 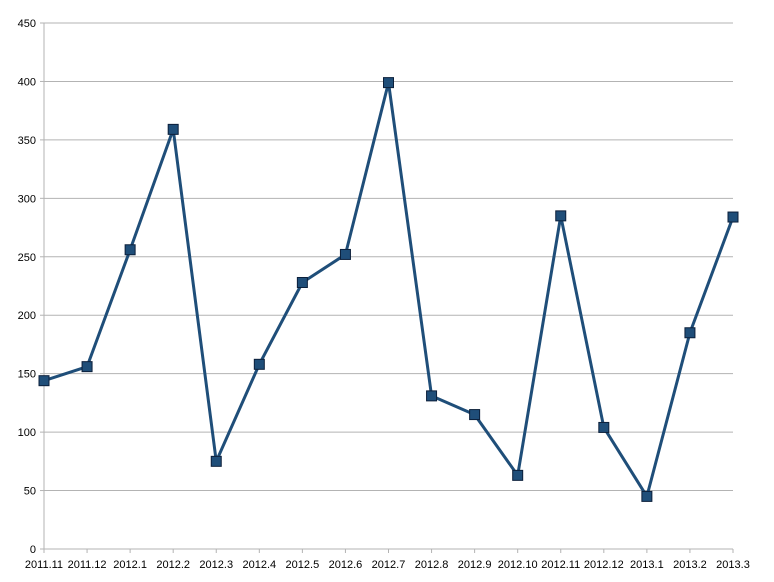 What do you see at coordinates (30, 492) in the screenshot?
I see `y-tick-label: 50` at bounding box center [30, 492].